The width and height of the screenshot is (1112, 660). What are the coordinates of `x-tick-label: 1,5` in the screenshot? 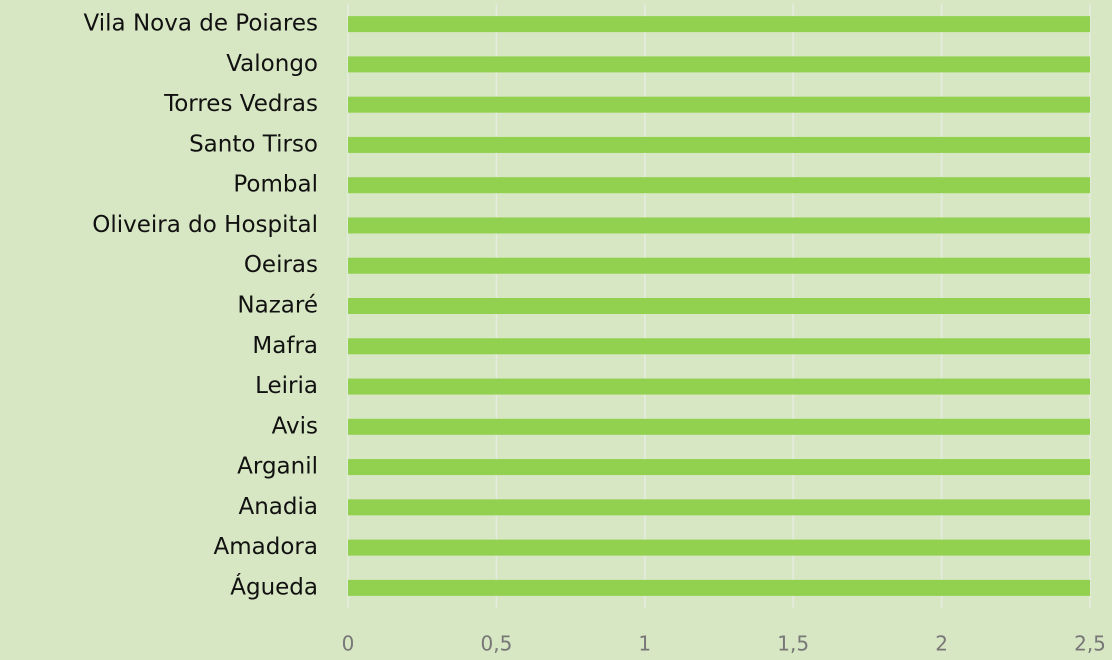 It's located at (793, 644).